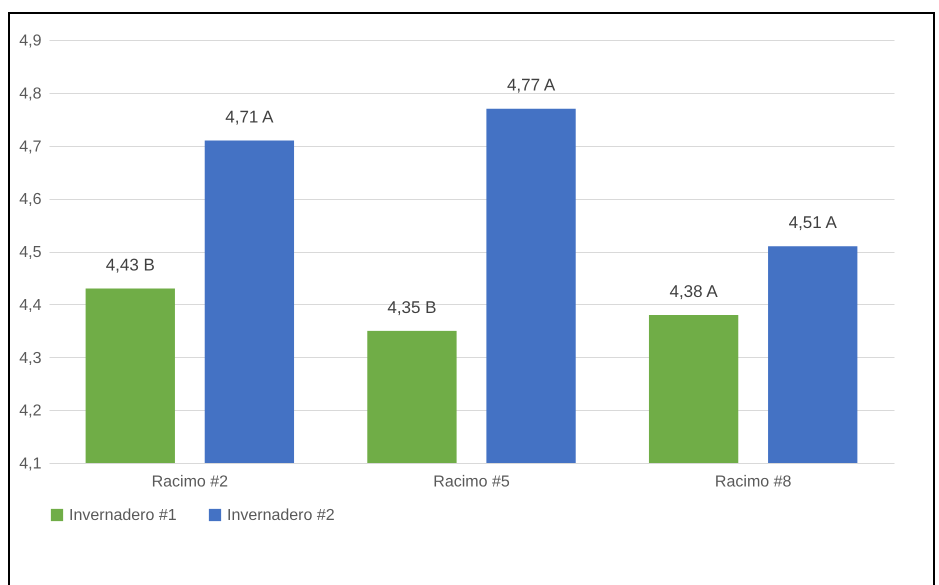 This screenshot has height=585, width=939. Describe the element at coordinates (412, 307) in the screenshot. I see `data-label: 4,35 B` at that location.